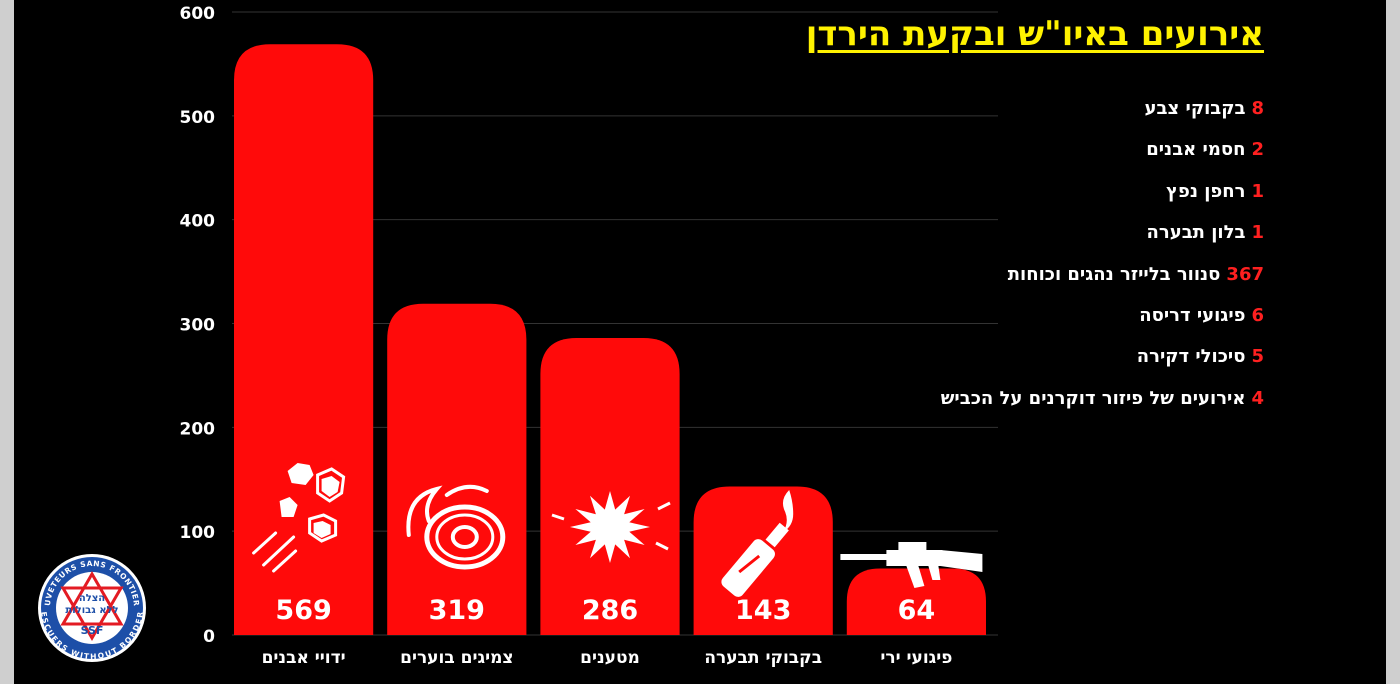 This screenshot has height=684, width=1400. I want to click on burst, so click(610, 527).